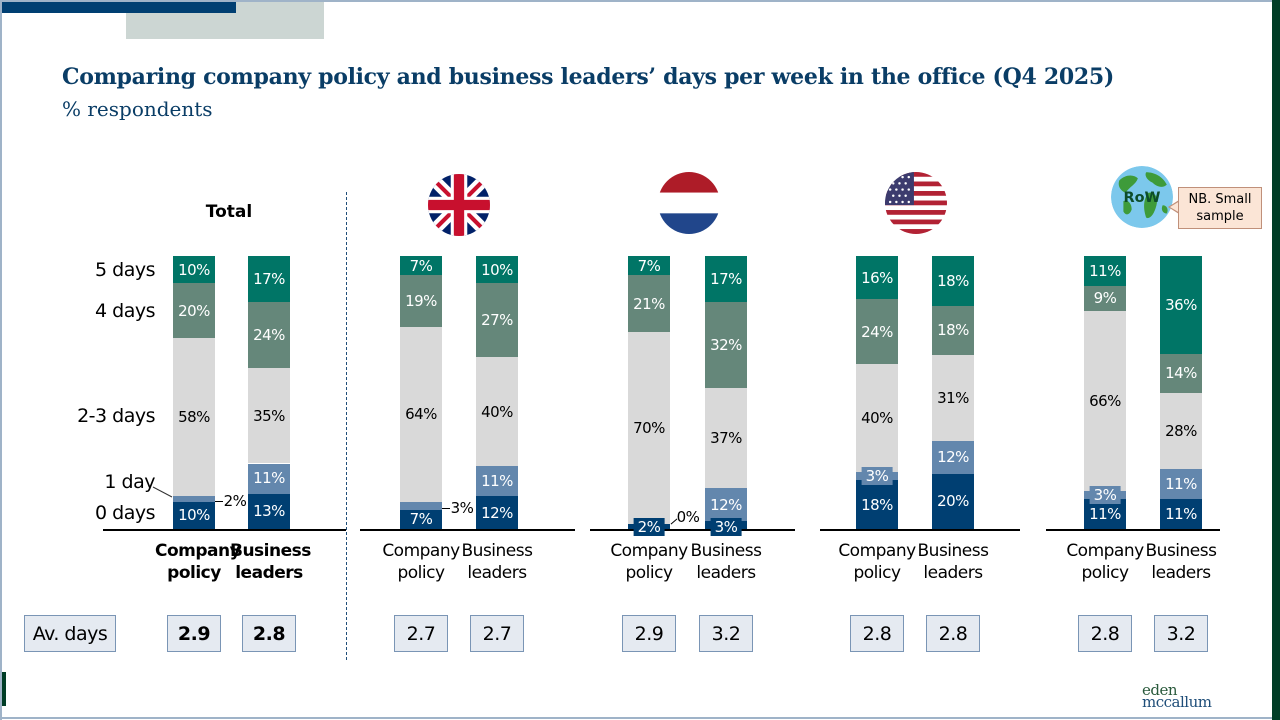 This screenshot has width=1280, height=720. What do you see at coordinates (1276, 360) in the screenshot?
I see `right-accent-stripe` at bounding box center [1276, 360].